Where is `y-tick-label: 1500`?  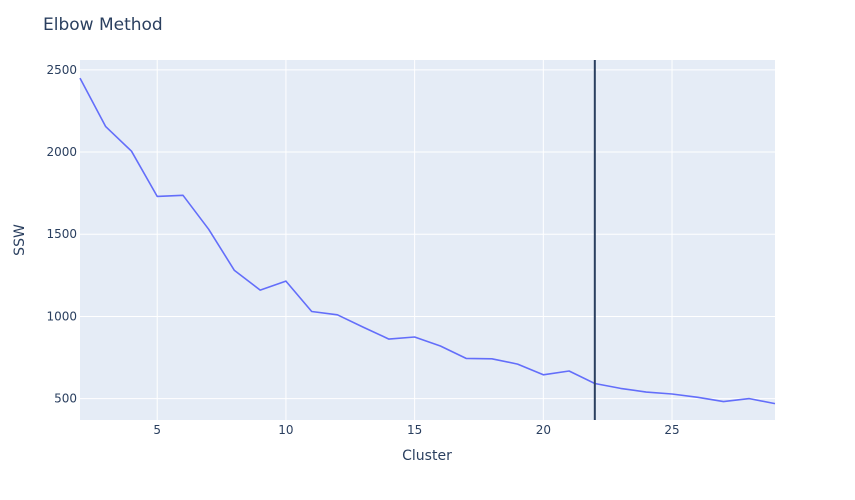 y-tick-label: 1500 is located at coordinates (61, 234).